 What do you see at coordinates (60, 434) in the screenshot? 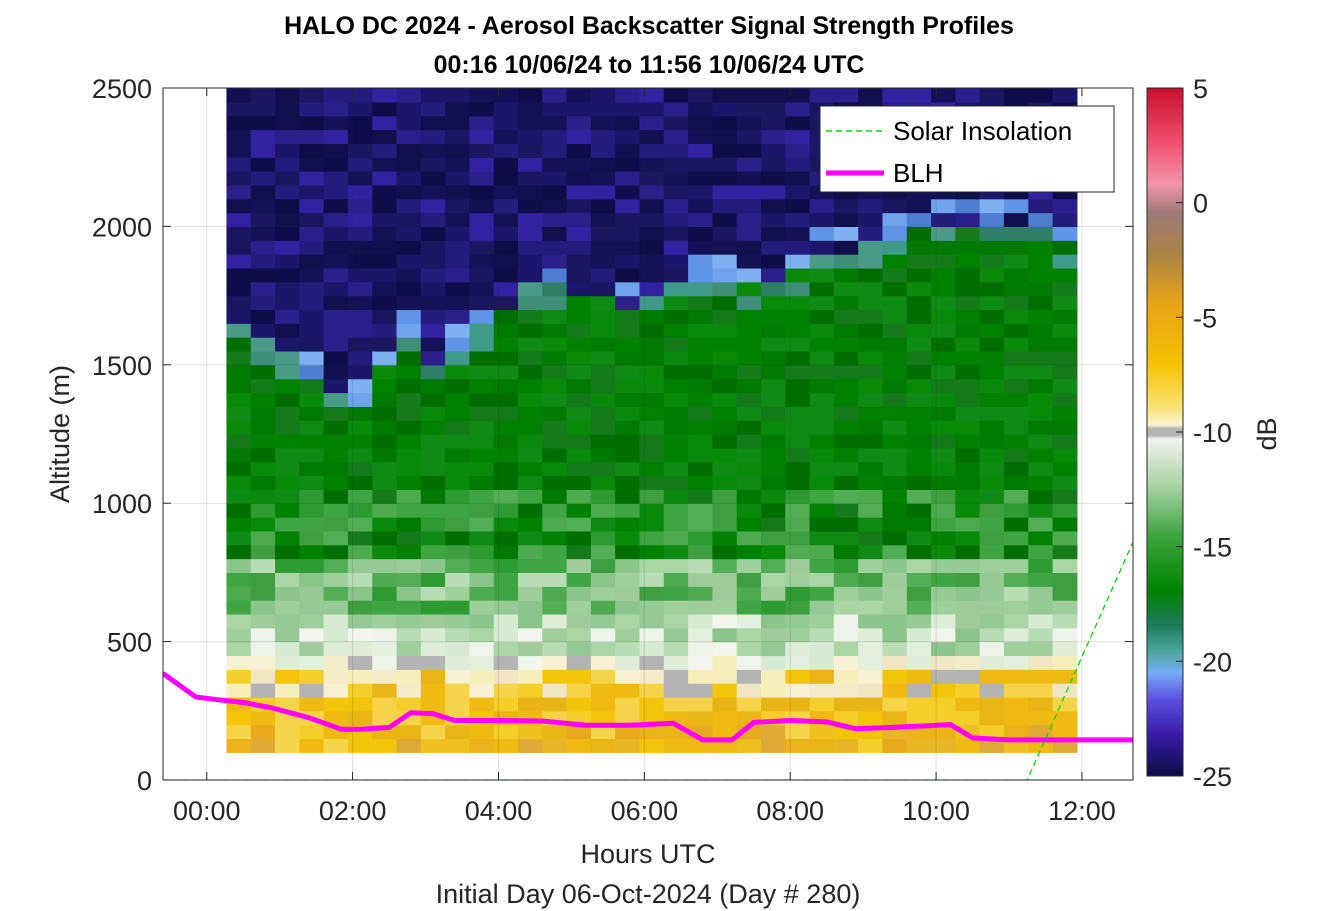
I see `y-axis-label: Altitude (m)` at bounding box center [60, 434].